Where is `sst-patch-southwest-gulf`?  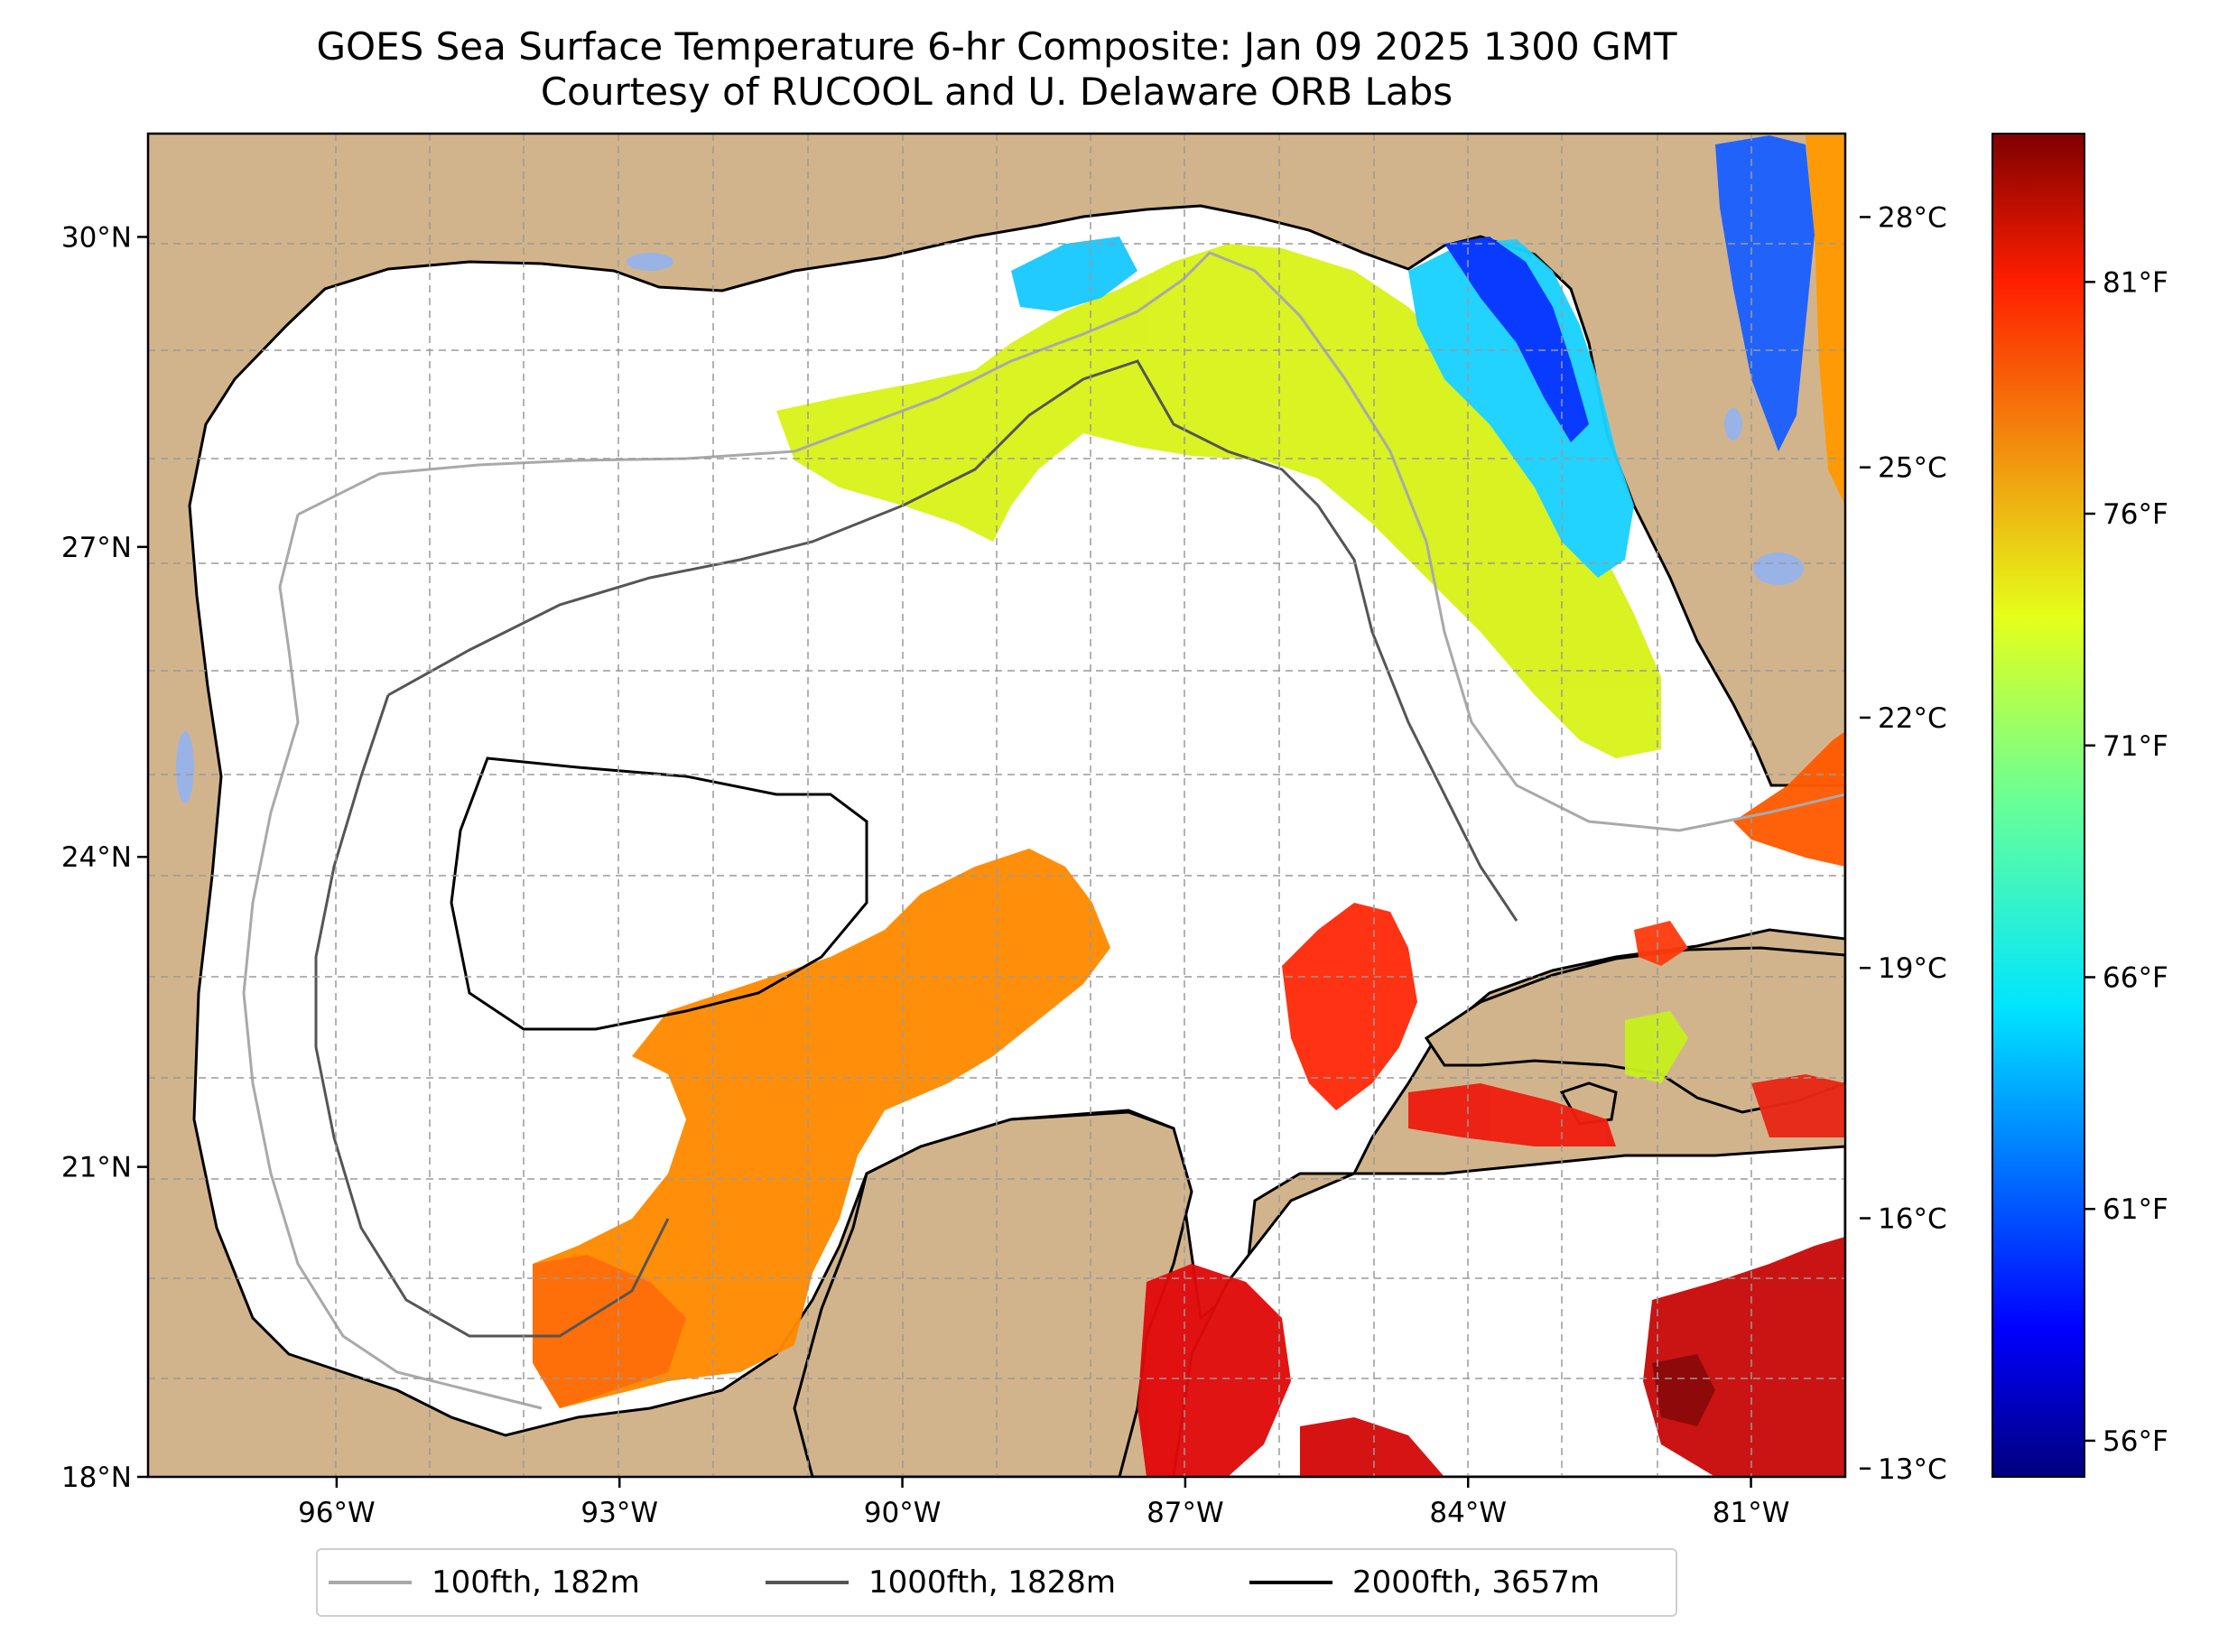 sst-patch-southwest-gulf is located at coordinates (821, 1128).